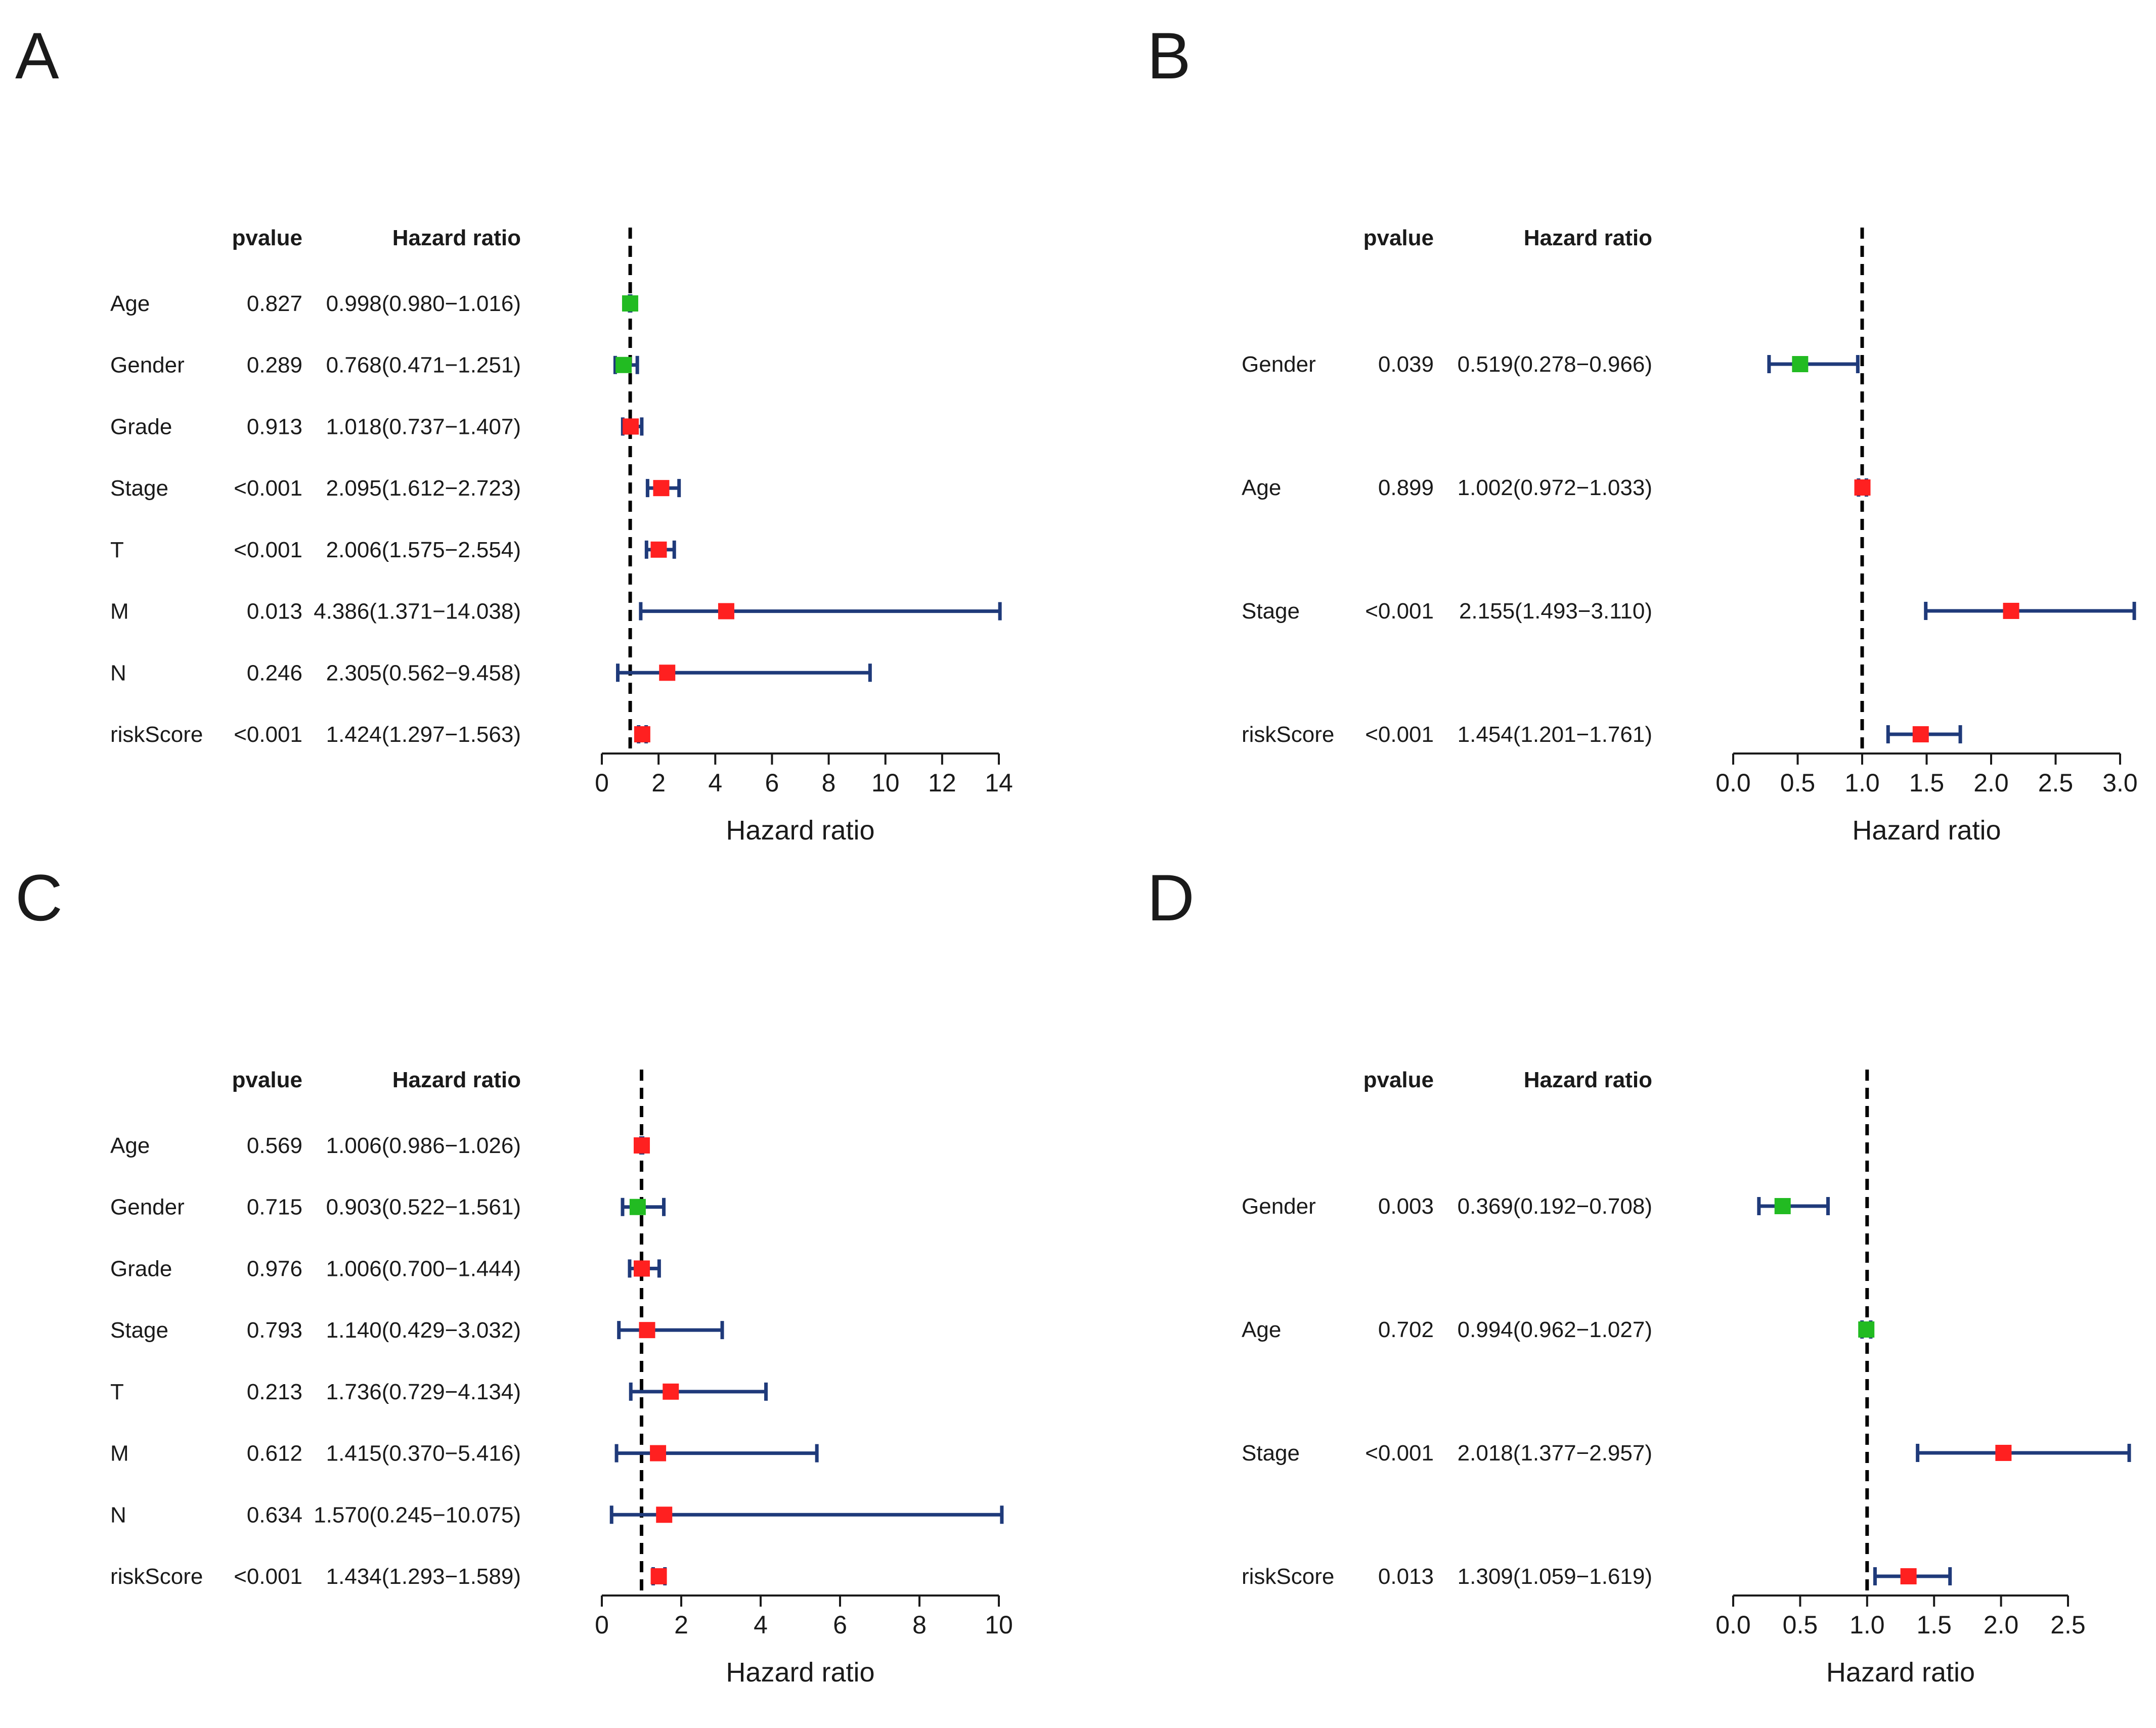 This screenshot has height=1728, width=2156. I want to click on table-row: Stage 0.793 1.140(0.429−3.032), so click(417, 1330).